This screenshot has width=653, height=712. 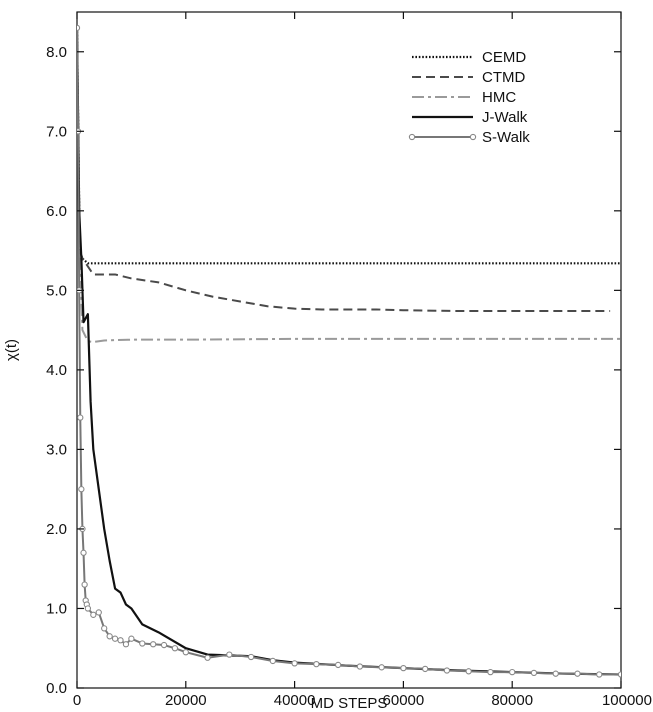 I want to click on y-tick-label: 6.0, so click(x=56, y=211).